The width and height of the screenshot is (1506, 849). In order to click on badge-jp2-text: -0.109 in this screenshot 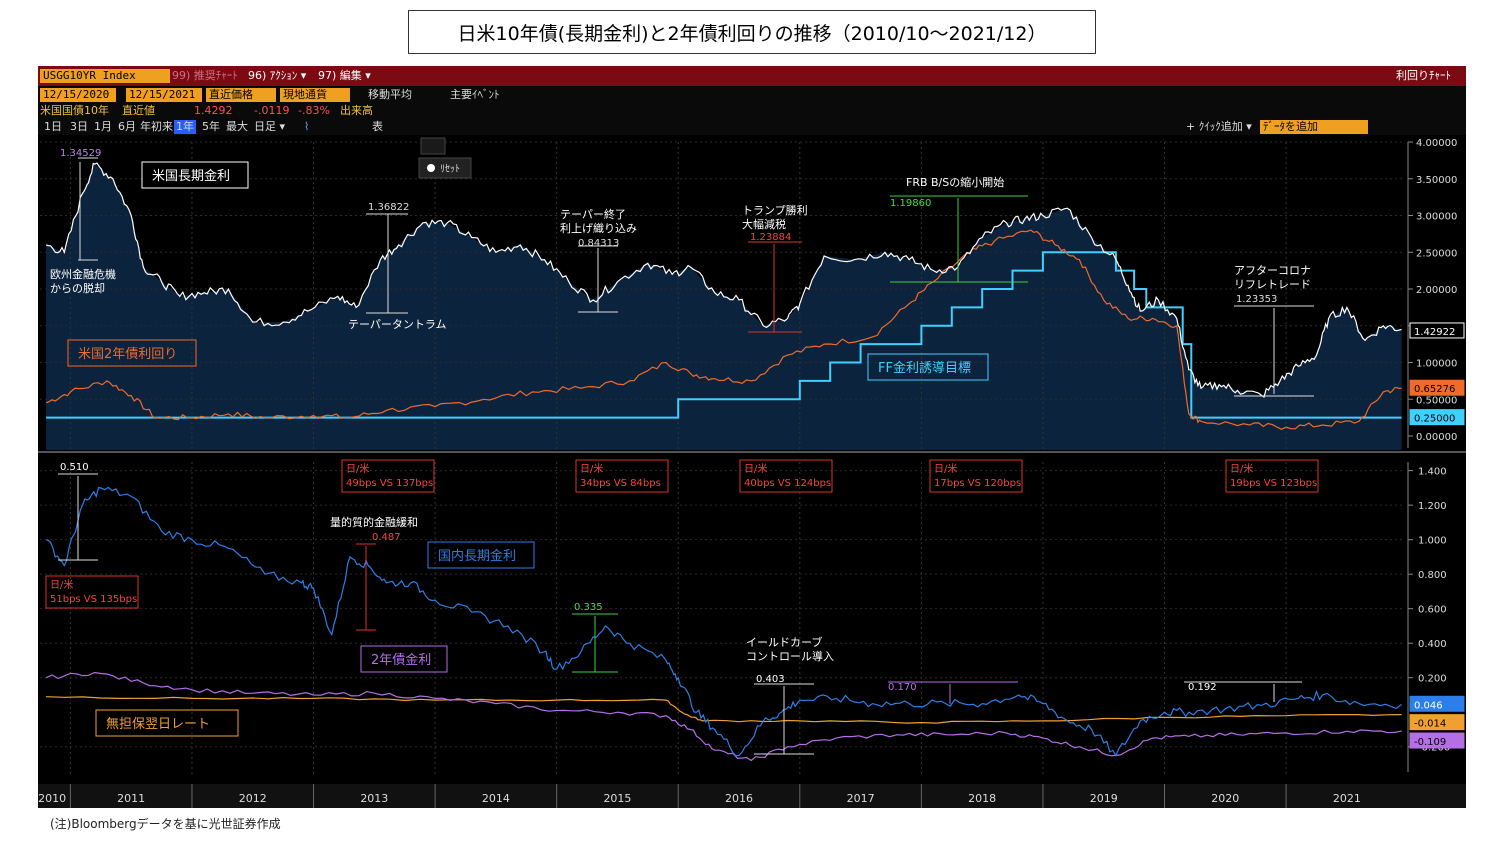, I will do `click(1430, 742)`.